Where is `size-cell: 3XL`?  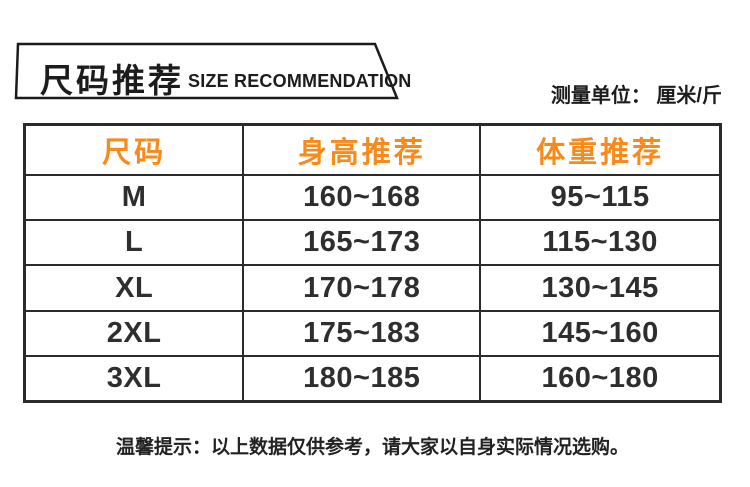
size-cell: 3XL is located at coordinates (135, 378).